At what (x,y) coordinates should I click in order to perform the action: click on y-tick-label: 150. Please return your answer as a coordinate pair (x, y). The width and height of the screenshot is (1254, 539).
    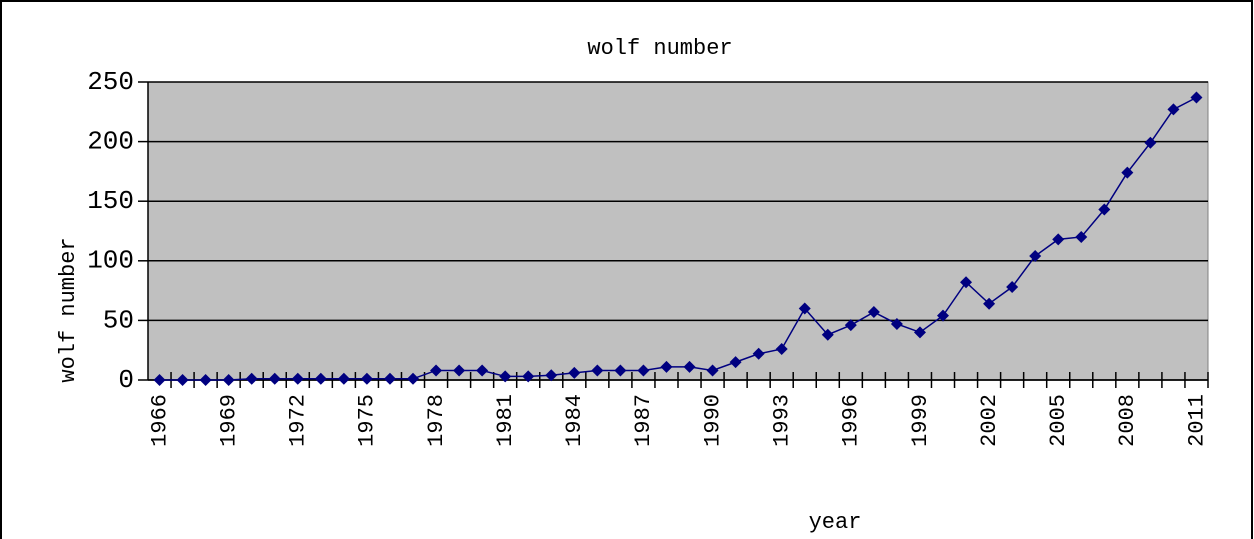
    Looking at the image, I should click on (110, 201).